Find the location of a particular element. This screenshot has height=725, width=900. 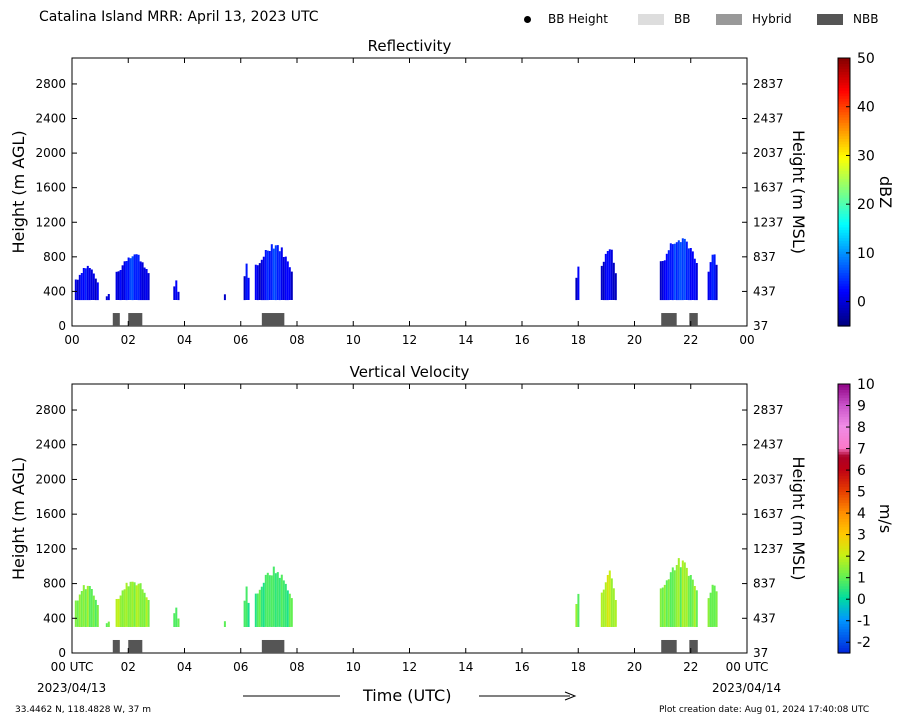

start-date: 2023/04/13 is located at coordinates (72, 688).